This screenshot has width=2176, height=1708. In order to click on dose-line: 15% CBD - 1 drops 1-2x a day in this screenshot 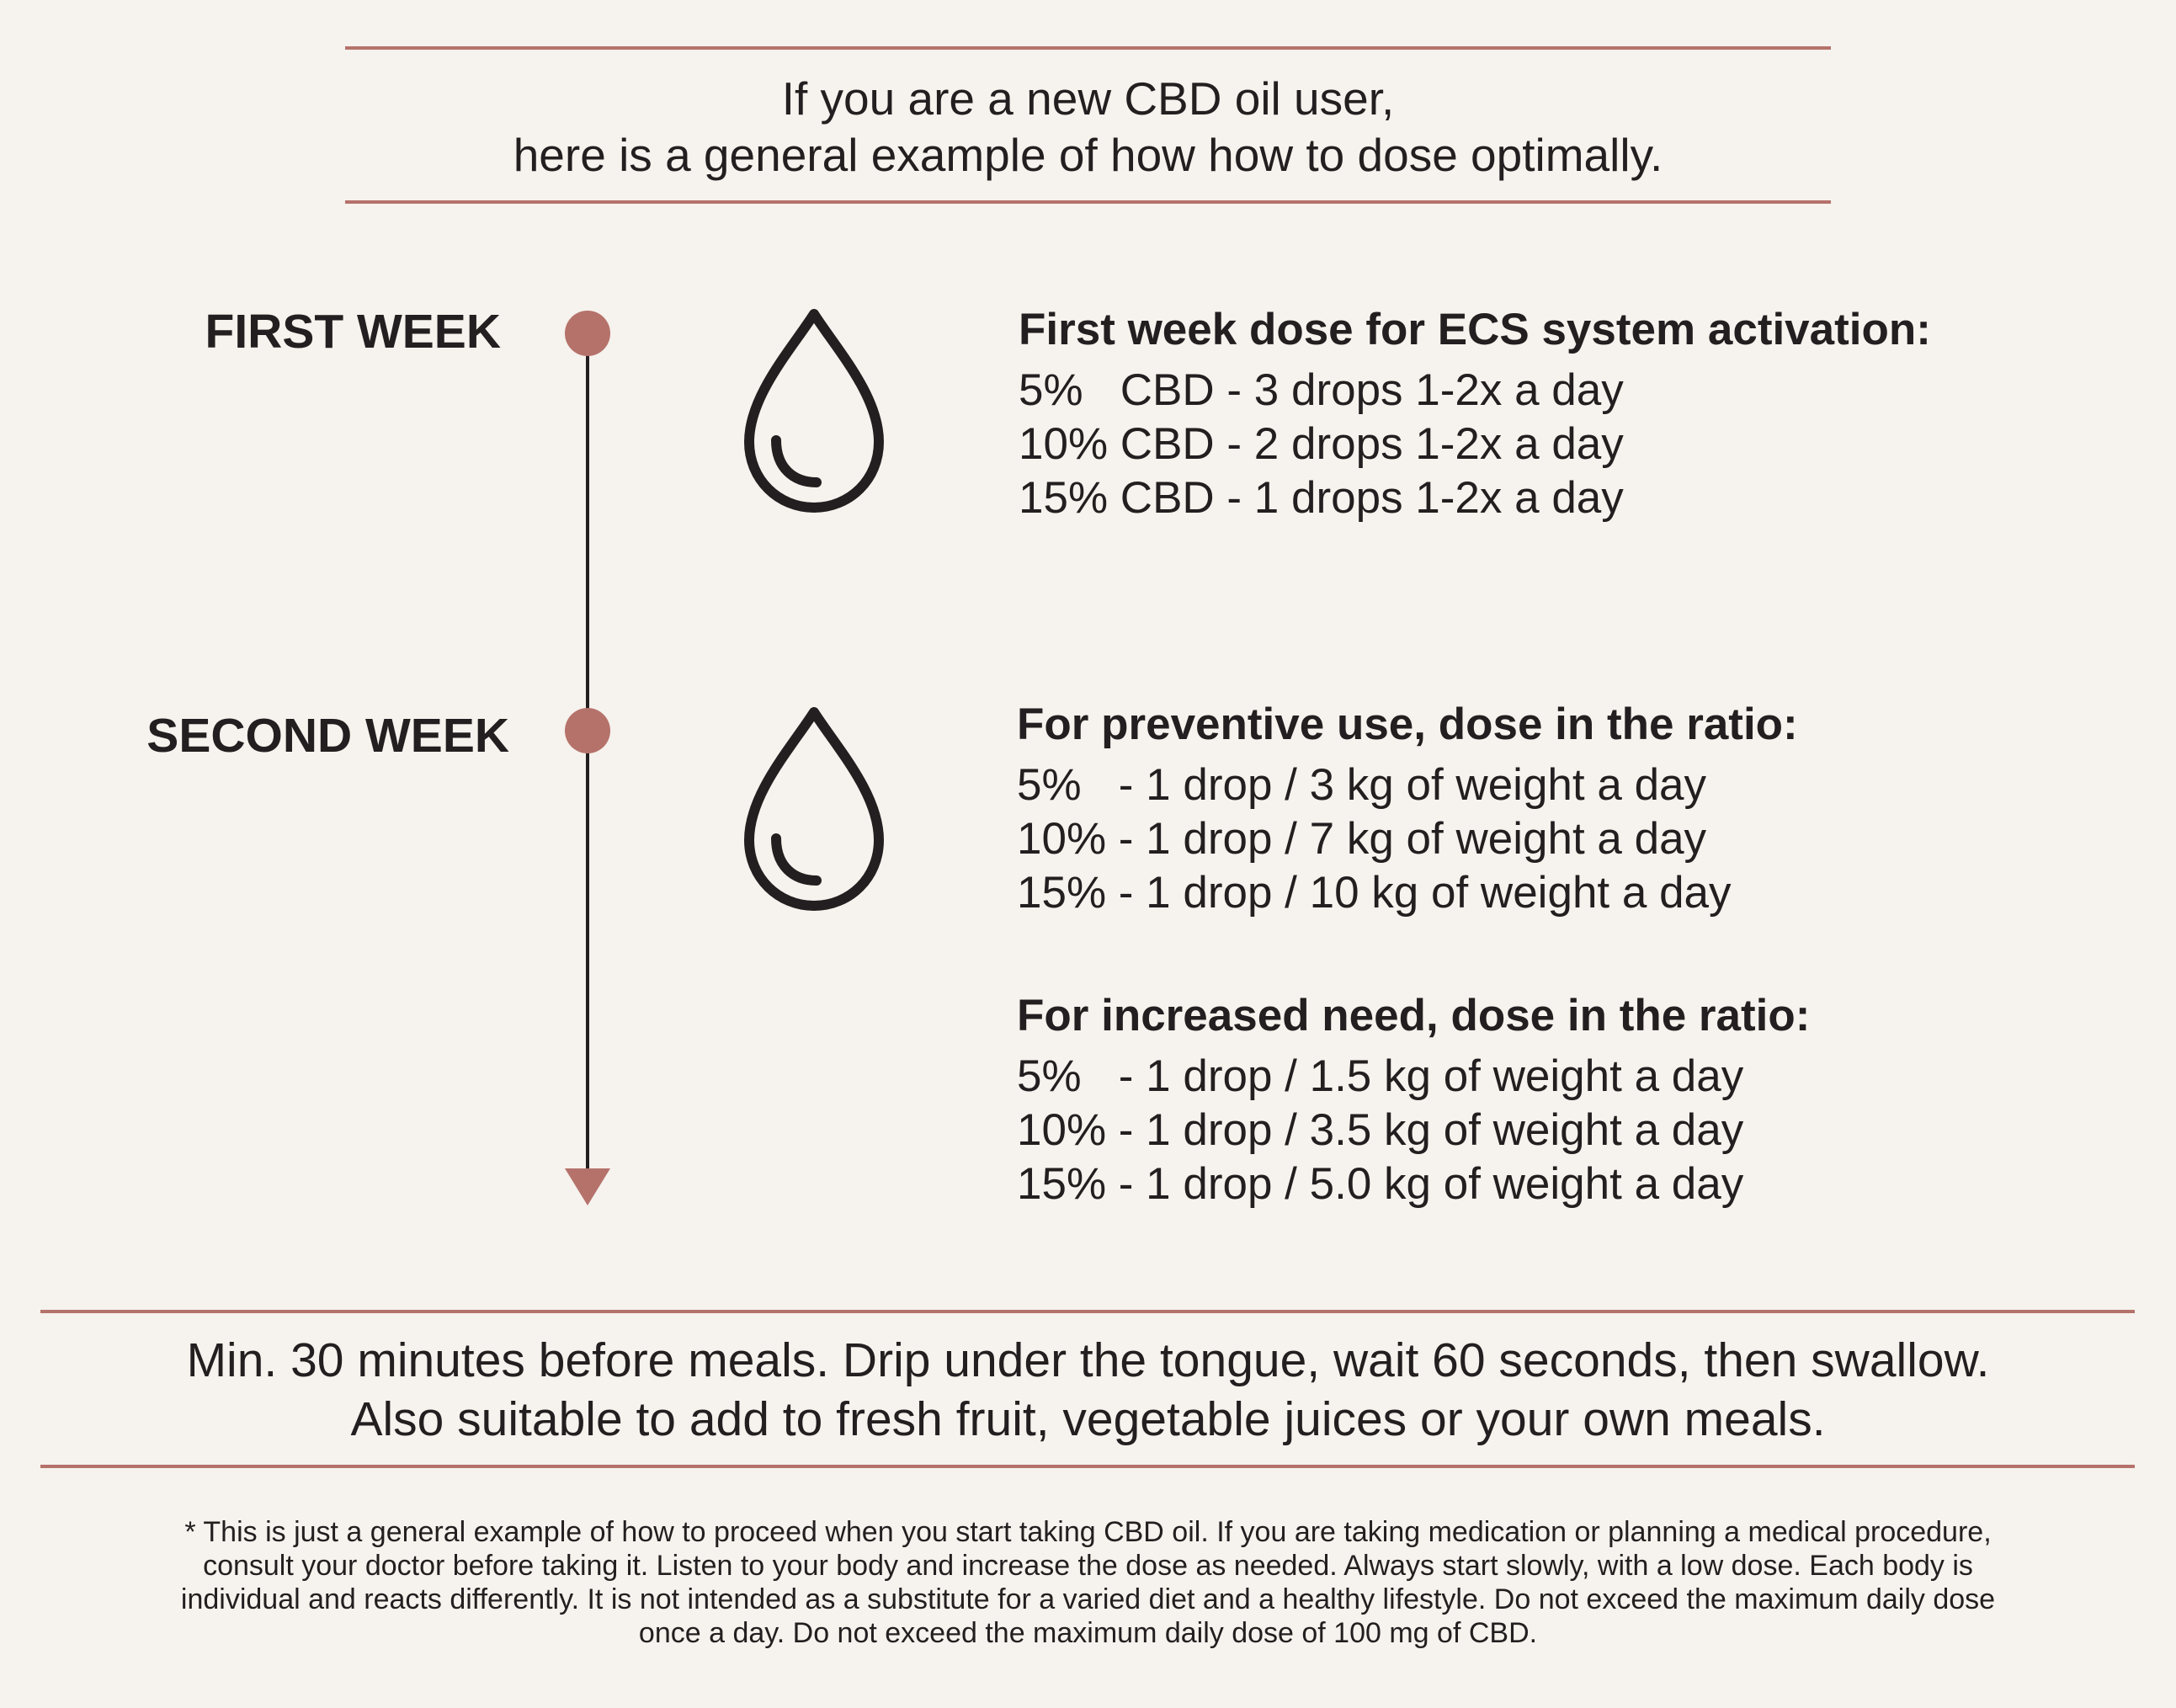, I will do `click(1321, 498)`.